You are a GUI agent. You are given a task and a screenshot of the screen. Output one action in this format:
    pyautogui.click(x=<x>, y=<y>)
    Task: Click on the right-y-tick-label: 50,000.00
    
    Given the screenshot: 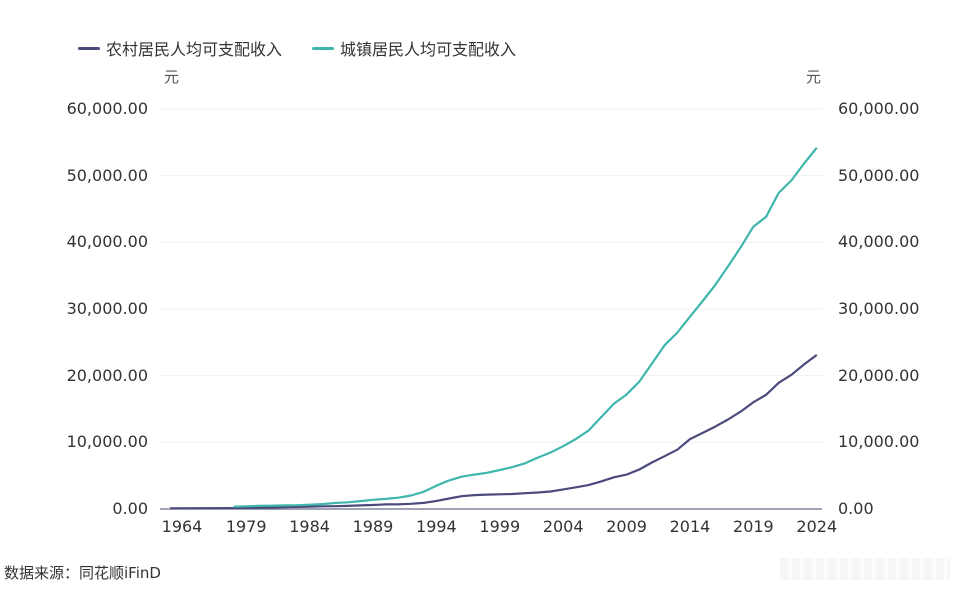 What is the action you would take?
    pyautogui.click(x=879, y=175)
    